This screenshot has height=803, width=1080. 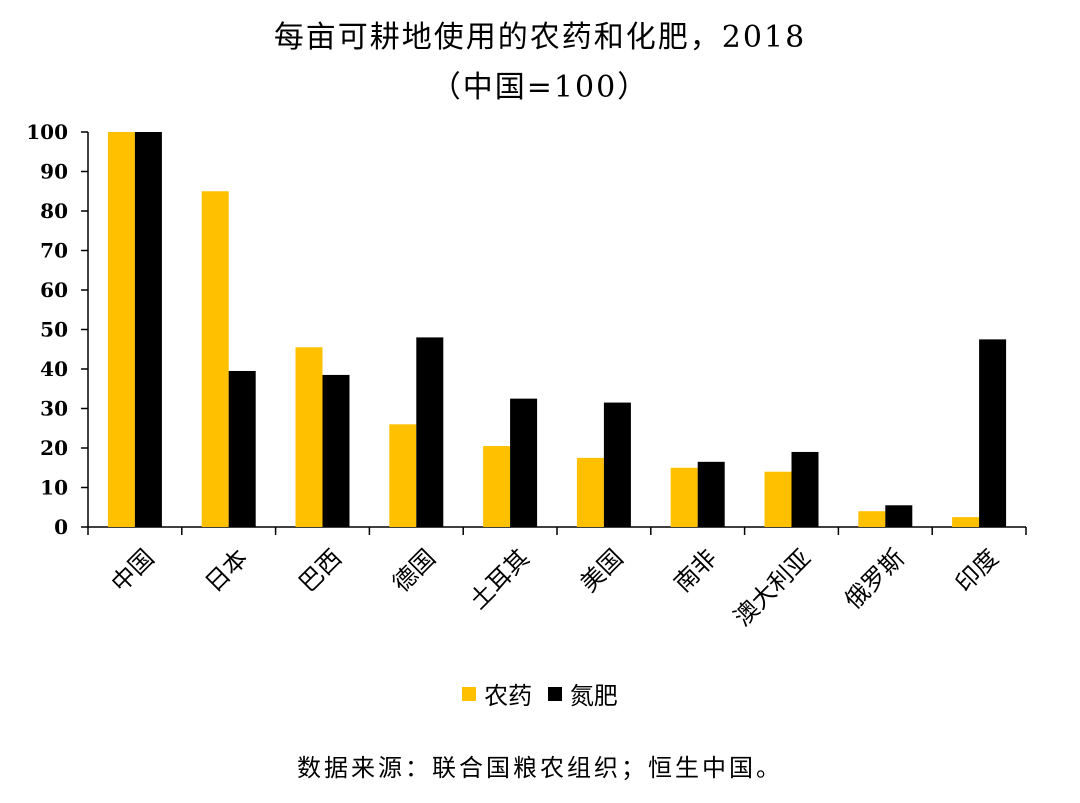 I want to click on y-tick-label: 70, so click(x=54, y=251).